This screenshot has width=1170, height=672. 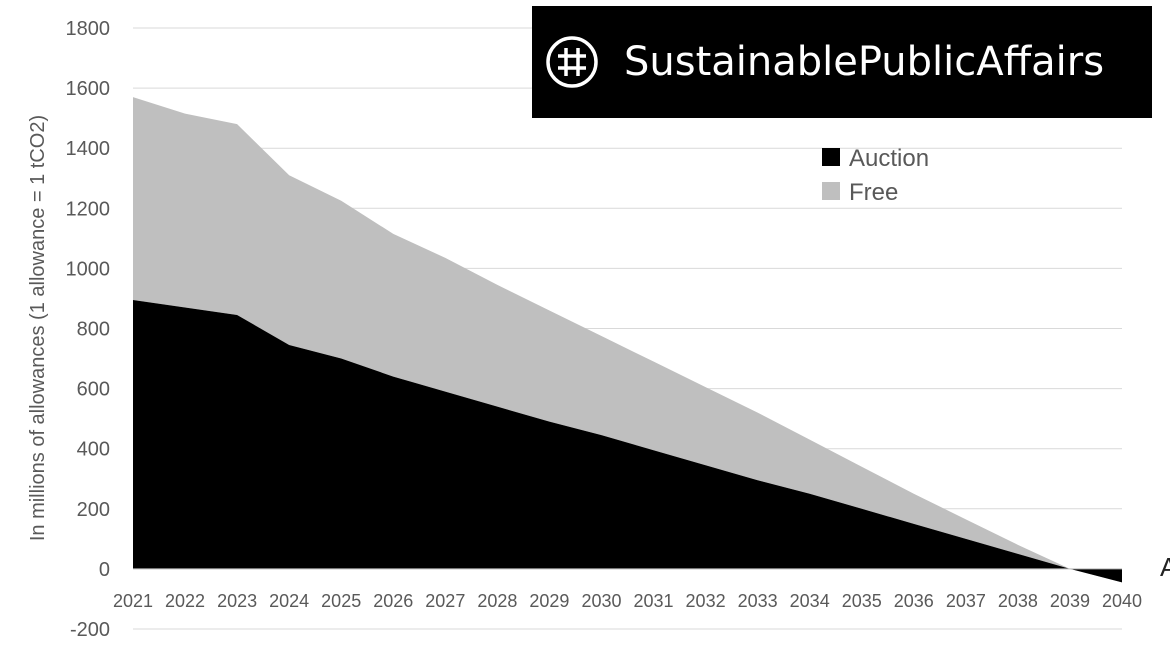 I want to click on x-tick-label: 2034, so click(x=810, y=601).